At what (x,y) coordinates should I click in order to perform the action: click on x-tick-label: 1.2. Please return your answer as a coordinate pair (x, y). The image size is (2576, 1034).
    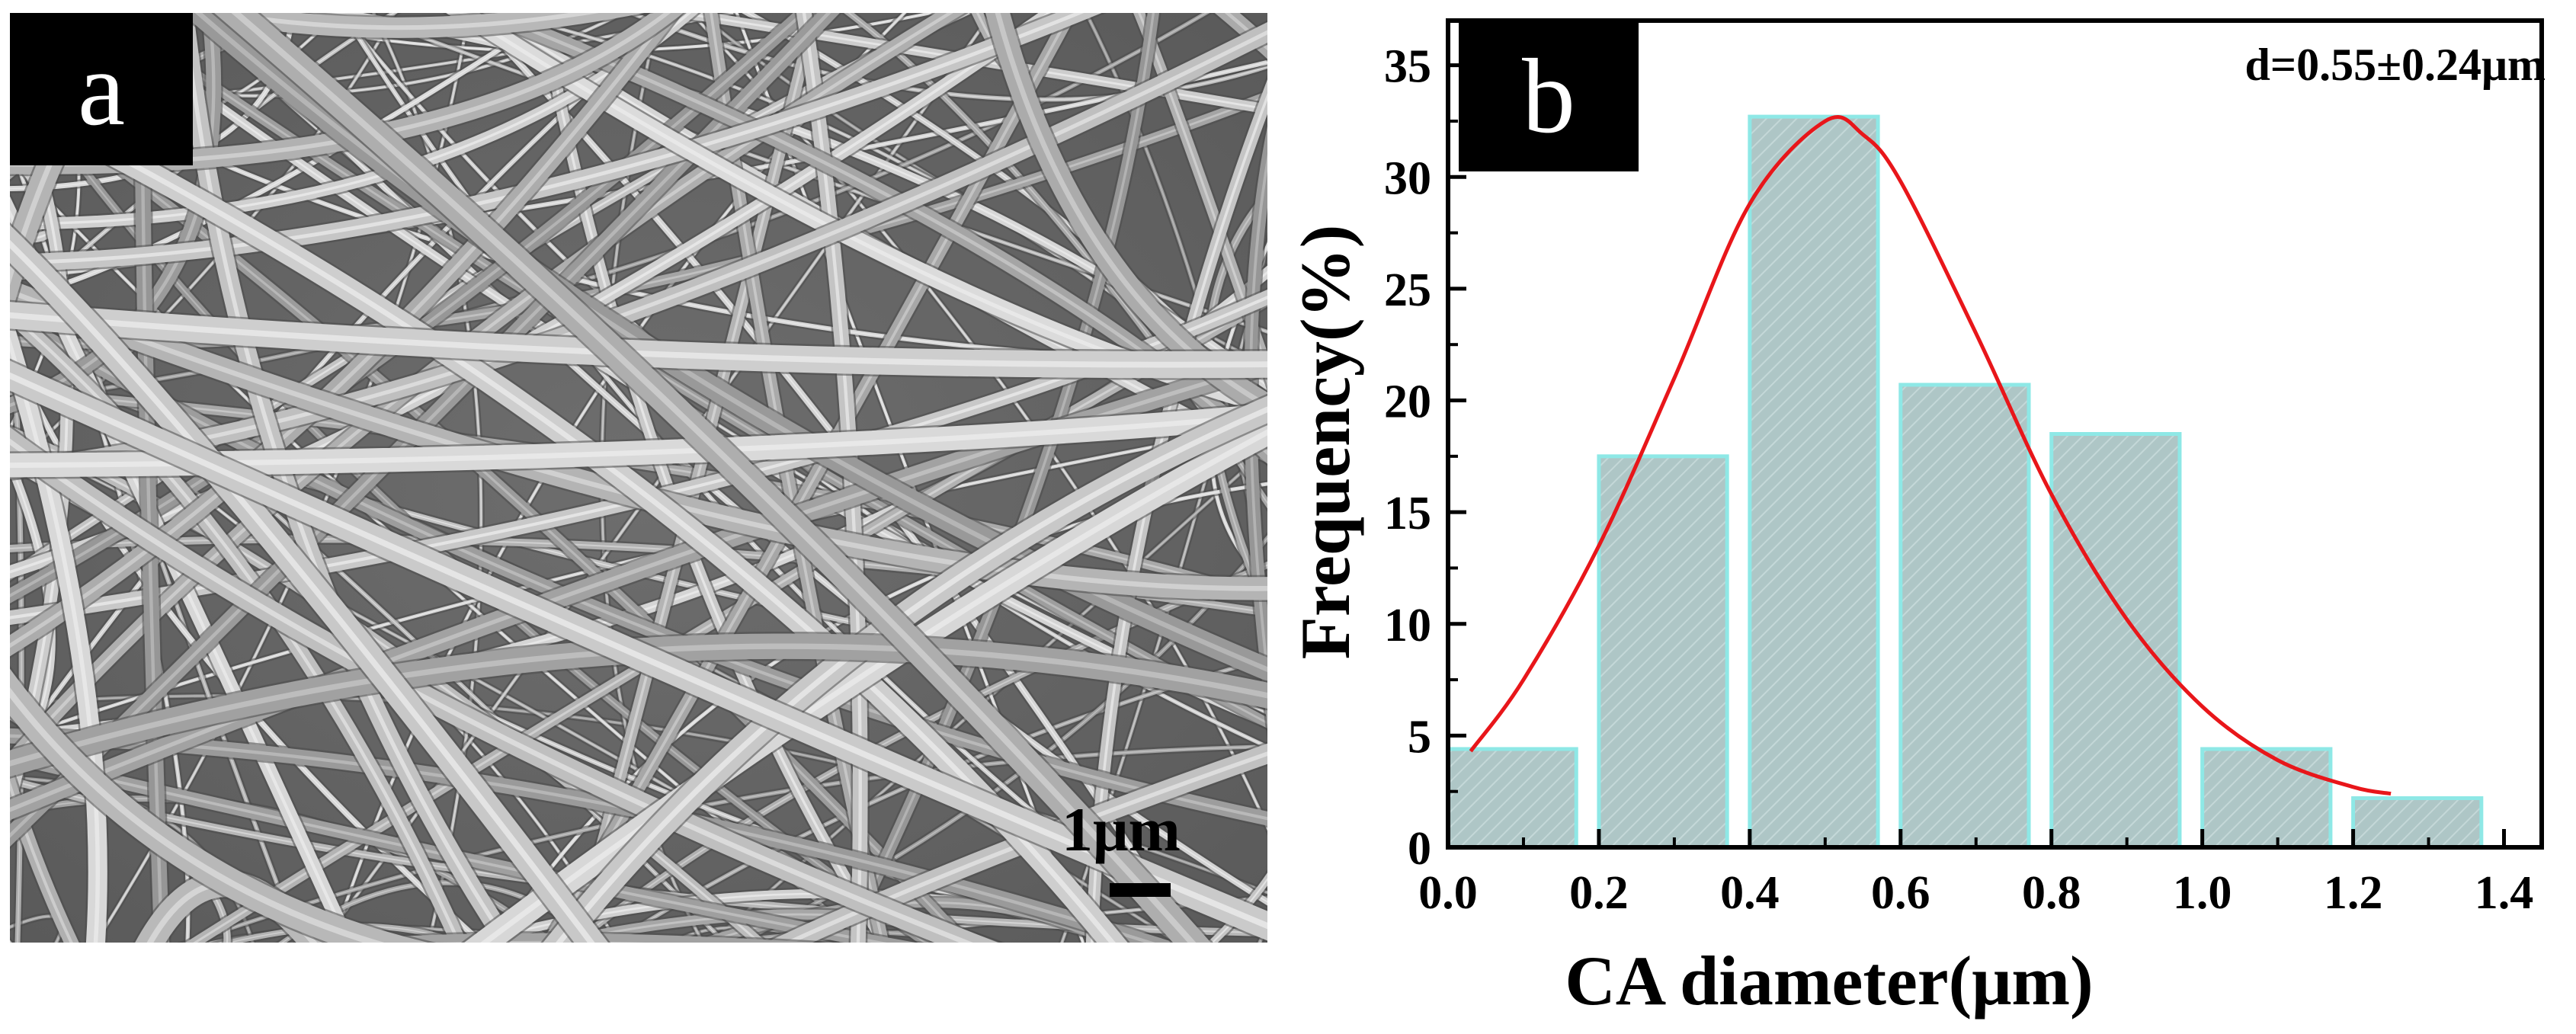
    Looking at the image, I should click on (2353, 893).